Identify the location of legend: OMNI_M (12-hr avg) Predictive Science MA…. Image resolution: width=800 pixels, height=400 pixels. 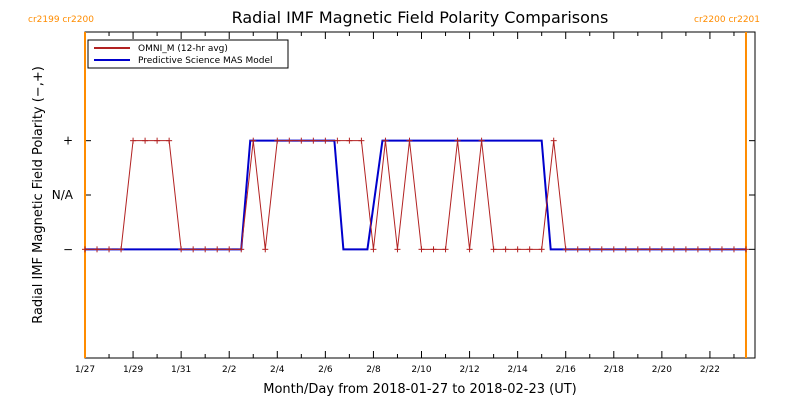
(188, 54).